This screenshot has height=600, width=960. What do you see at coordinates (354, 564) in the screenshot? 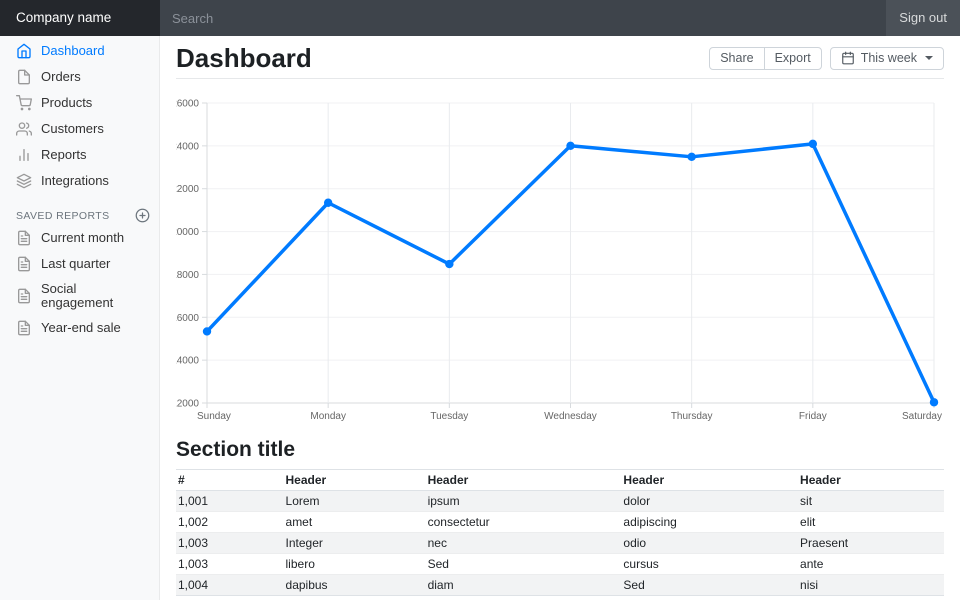
I see `table-cell: libero` at bounding box center [354, 564].